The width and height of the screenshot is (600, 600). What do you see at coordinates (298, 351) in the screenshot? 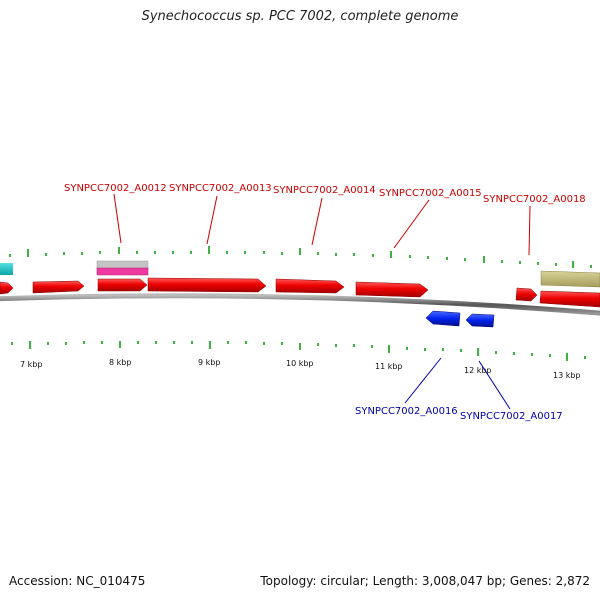
I see `inner-tick-track` at bounding box center [298, 351].